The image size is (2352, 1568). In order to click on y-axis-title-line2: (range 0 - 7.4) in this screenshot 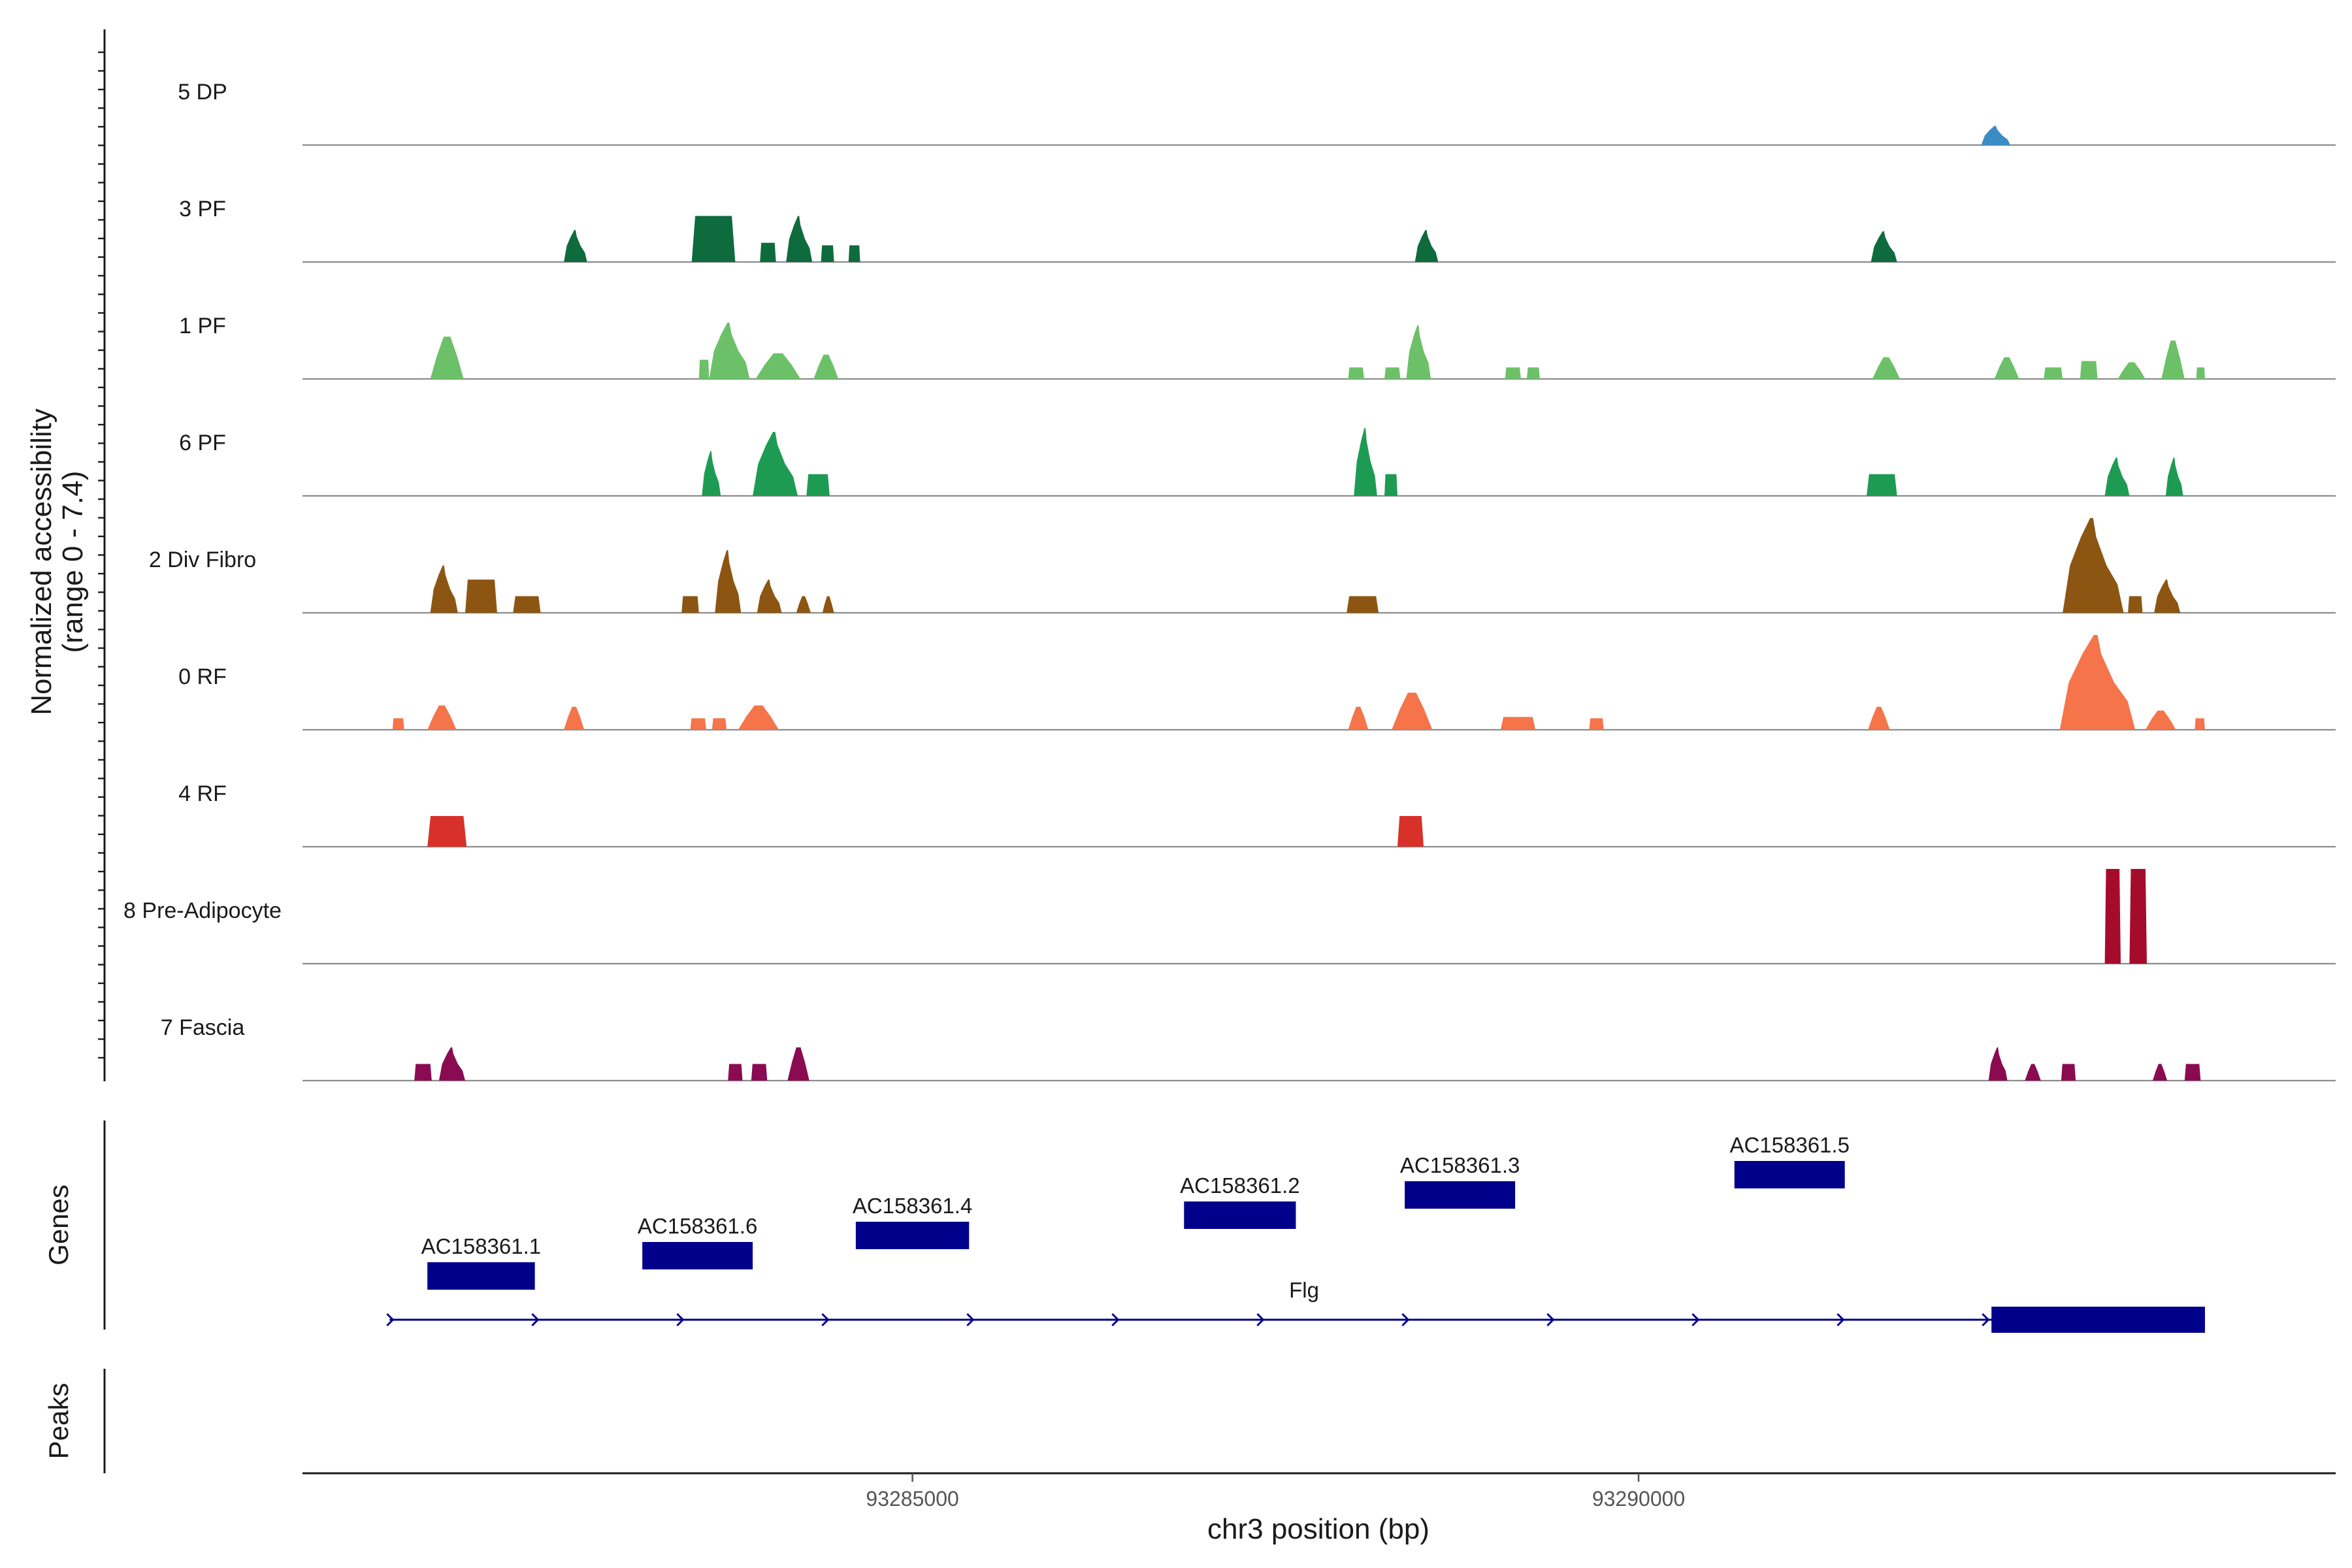, I will do `click(73, 562)`.